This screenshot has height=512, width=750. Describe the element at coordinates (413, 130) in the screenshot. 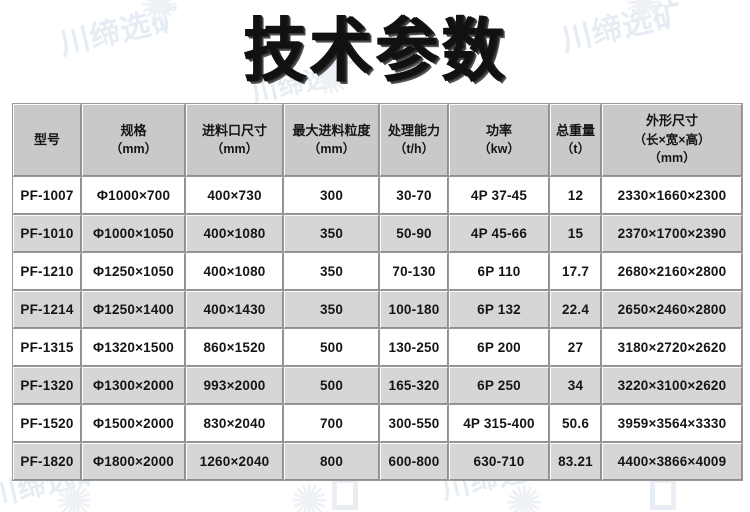

I see `header-label: 处理能力` at that location.